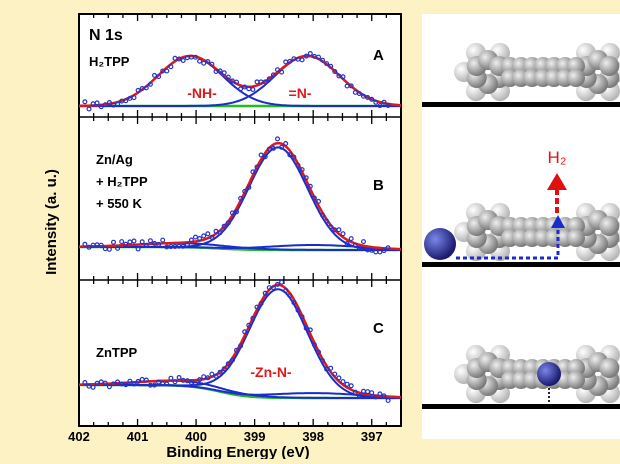 The image size is (620, 464). What do you see at coordinates (109, 61) in the screenshot?
I see `panel-a-sample: H₂TPP` at bounding box center [109, 61].